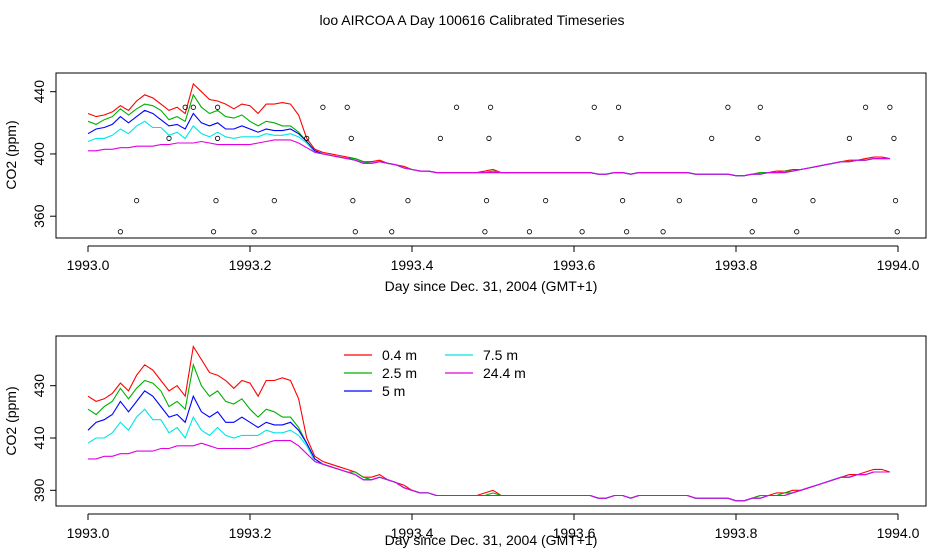 The width and height of the screenshot is (950, 550). Describe the element at coordinates (39, 216) in the screenshot. I see `top-y-tick-label-0: 360` at that location.